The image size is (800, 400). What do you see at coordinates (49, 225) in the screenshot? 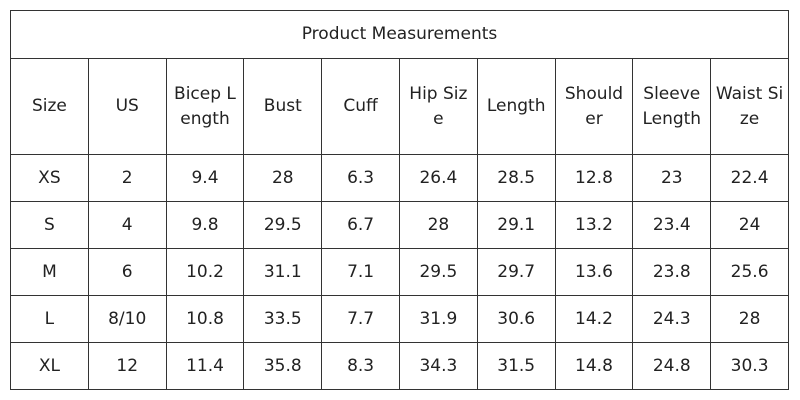
I see `data-cell: S` at bounding box center [49, 225].